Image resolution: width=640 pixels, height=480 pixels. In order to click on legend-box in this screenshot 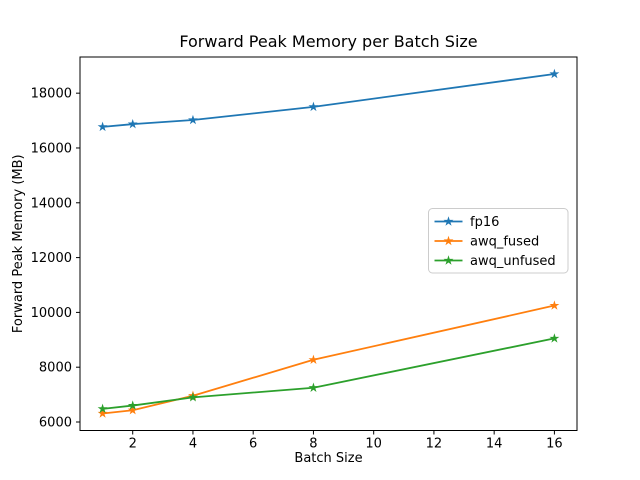, I will do `click(498, 241)`.